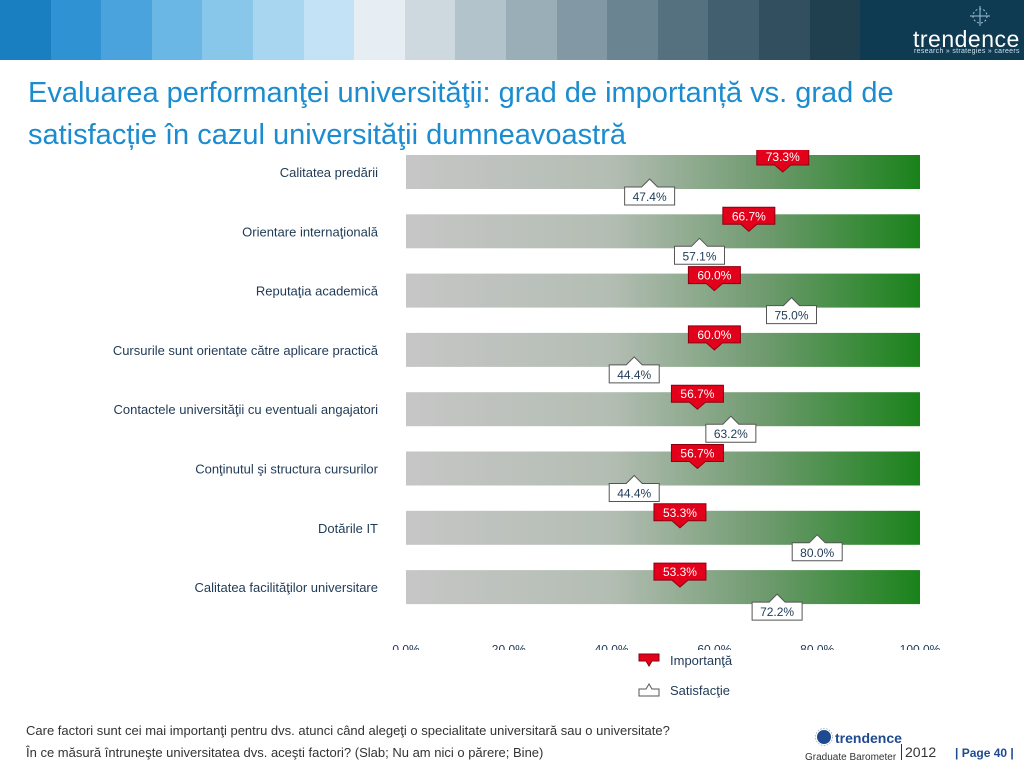  Describe the element at coordinates (984, 753) in the screenshot. I see `page-number: | Page 40 |` at that location.